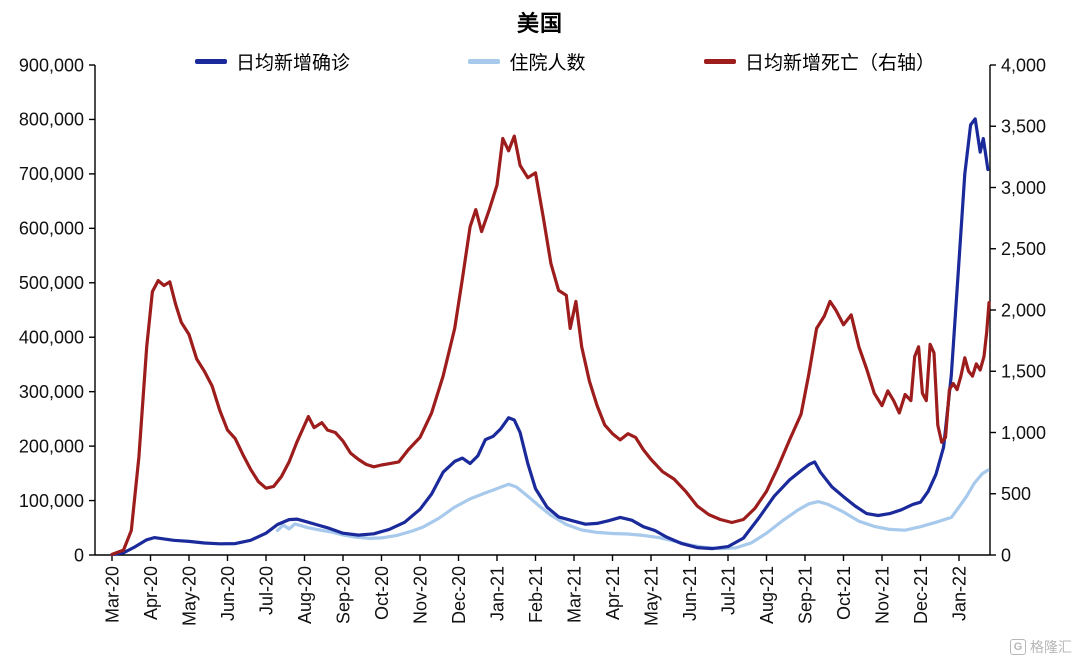 Image resolution: width=1080 pixels, height=663 pixels. Describe the element at coordinates (1023, 433) in the screenshot. I see `y-right-tick-label: 1,000` at that location.